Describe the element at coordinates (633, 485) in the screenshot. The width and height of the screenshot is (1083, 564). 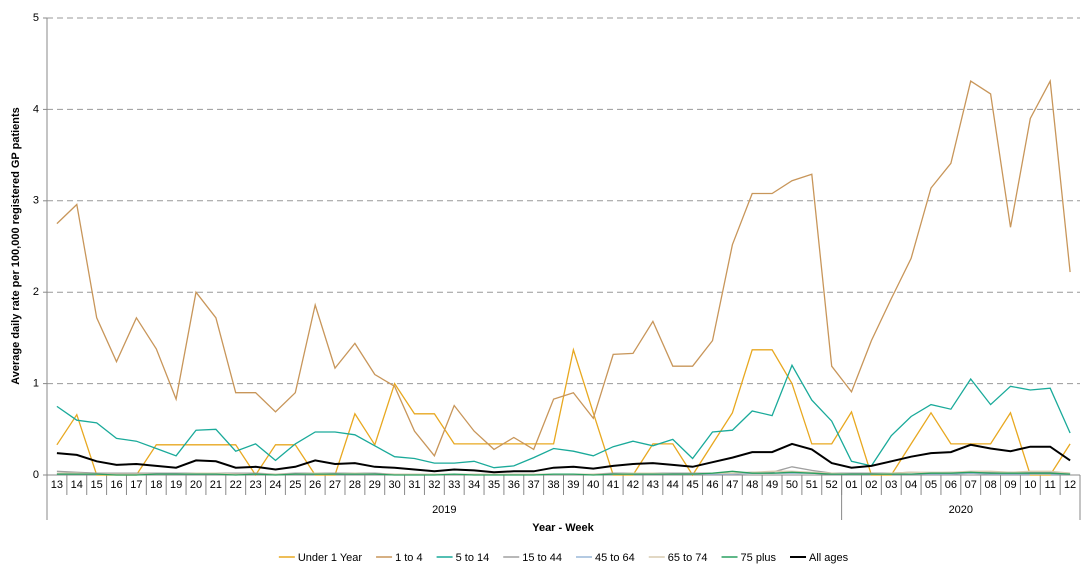
I see `x-tick-label: 42` at that location.